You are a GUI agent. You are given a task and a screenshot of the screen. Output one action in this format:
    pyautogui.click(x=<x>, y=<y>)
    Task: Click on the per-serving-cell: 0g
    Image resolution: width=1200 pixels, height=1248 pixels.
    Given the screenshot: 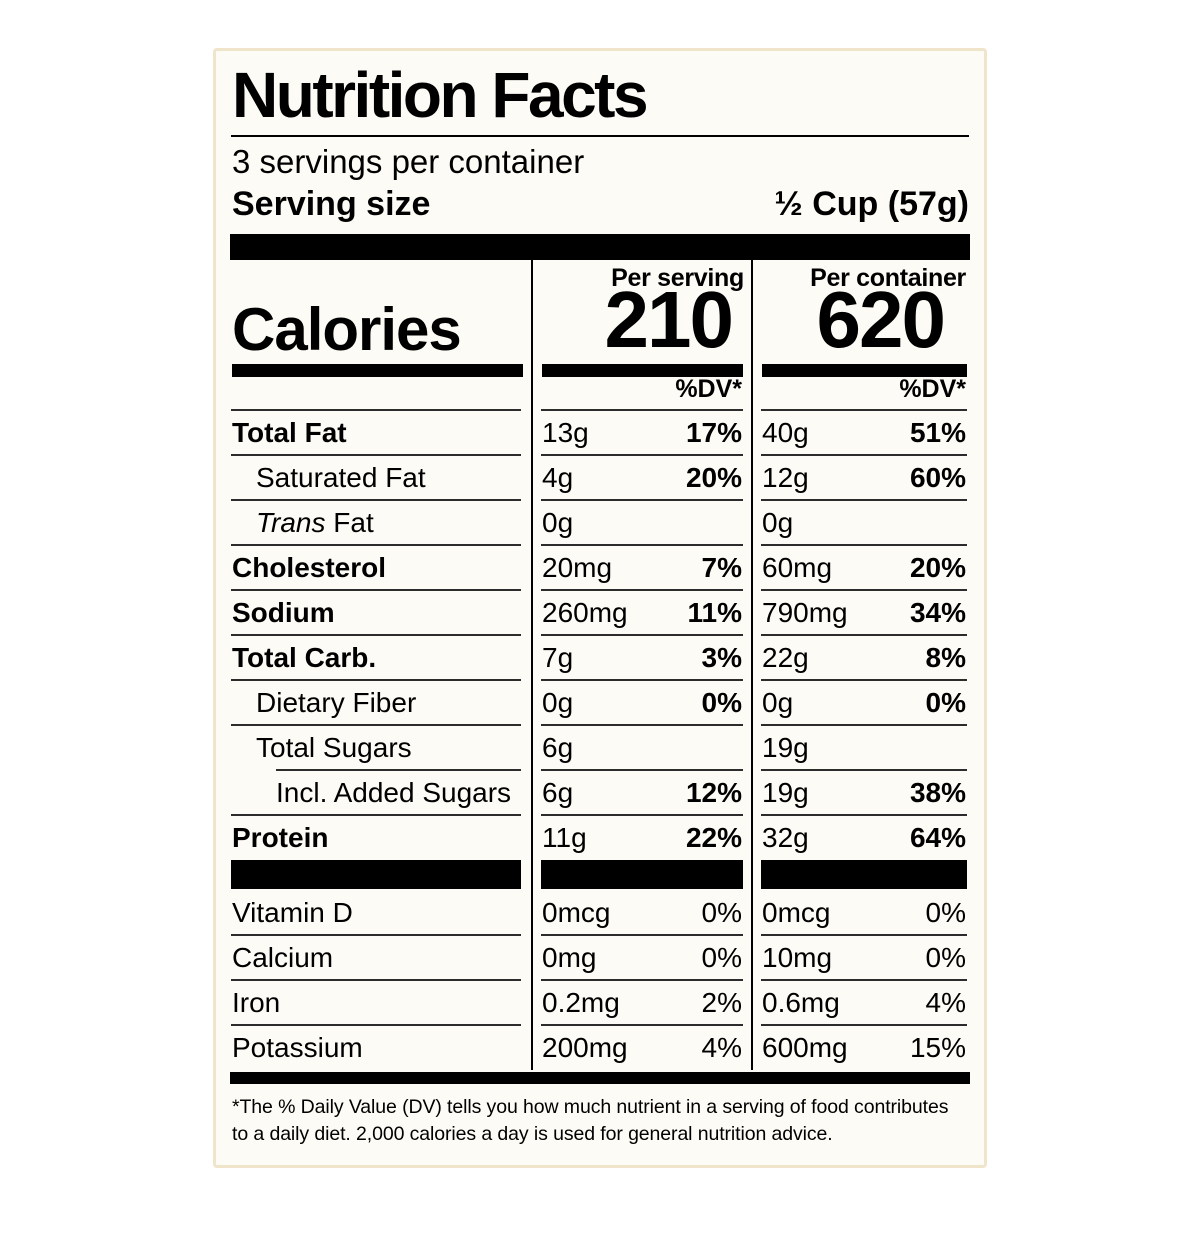 What is the action you would take?
    pyautogui.click(x=641, y=522)
    